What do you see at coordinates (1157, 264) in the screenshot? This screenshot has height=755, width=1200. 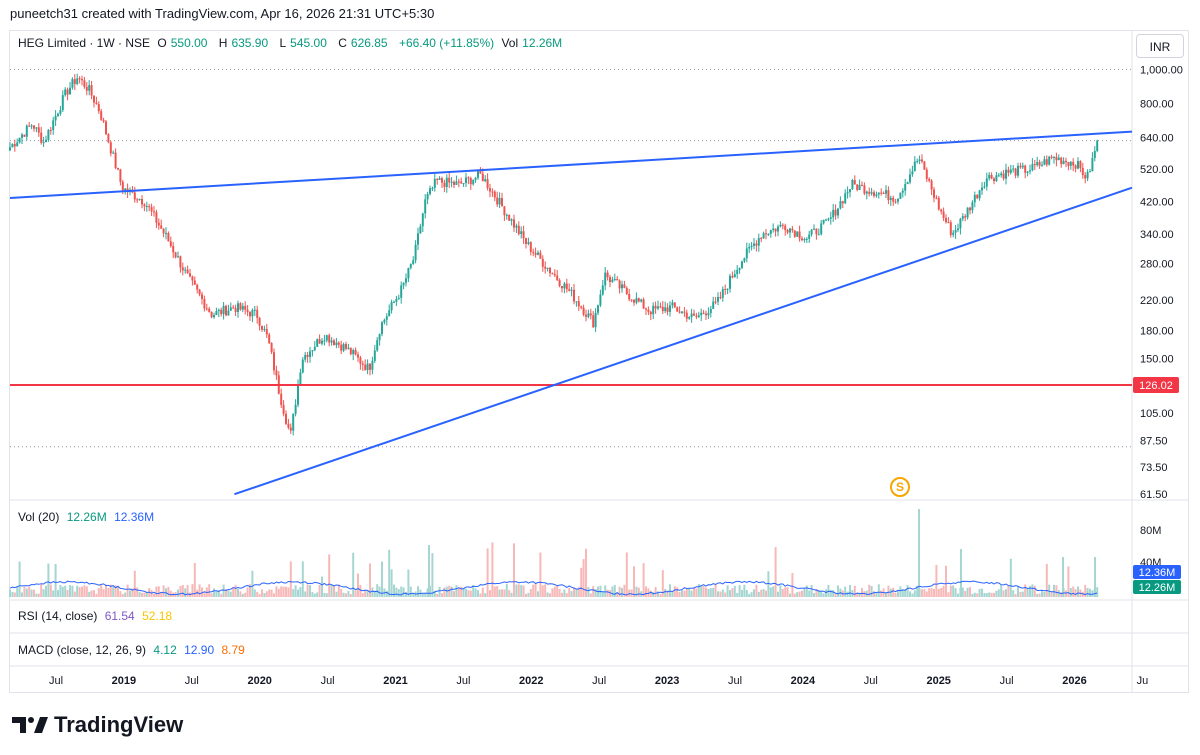 I see `y-tick-label: 280.00` at bounding box center [1157, 264].